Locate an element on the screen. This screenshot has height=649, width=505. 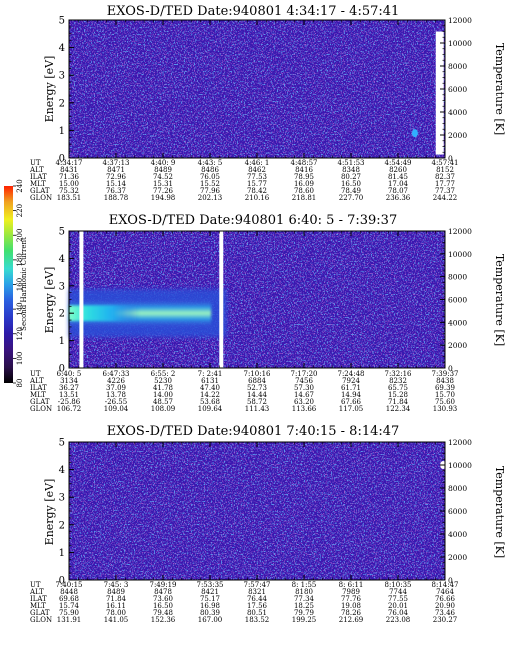
colorbar-tick-label: 100 is located at coordinates (20, 358).